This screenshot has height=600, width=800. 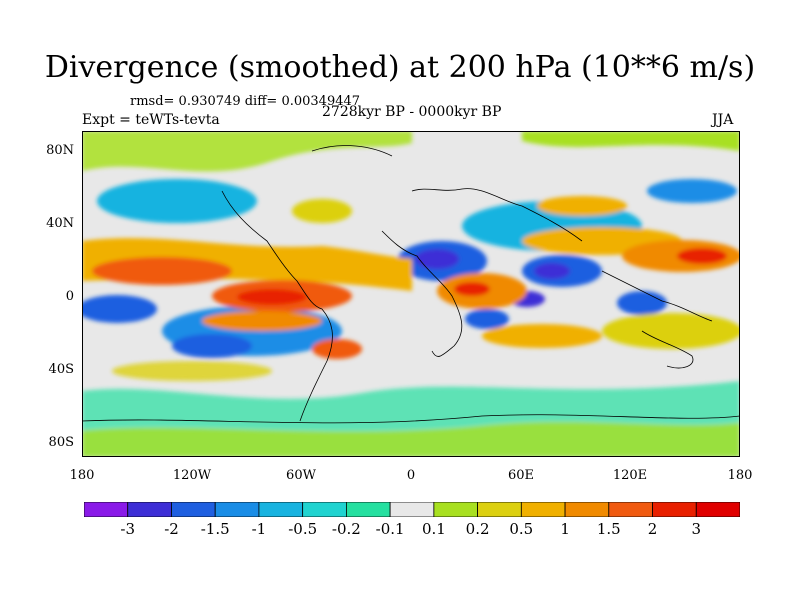 I want to click on colorbar-label: 1, so click(x=565, y=529).